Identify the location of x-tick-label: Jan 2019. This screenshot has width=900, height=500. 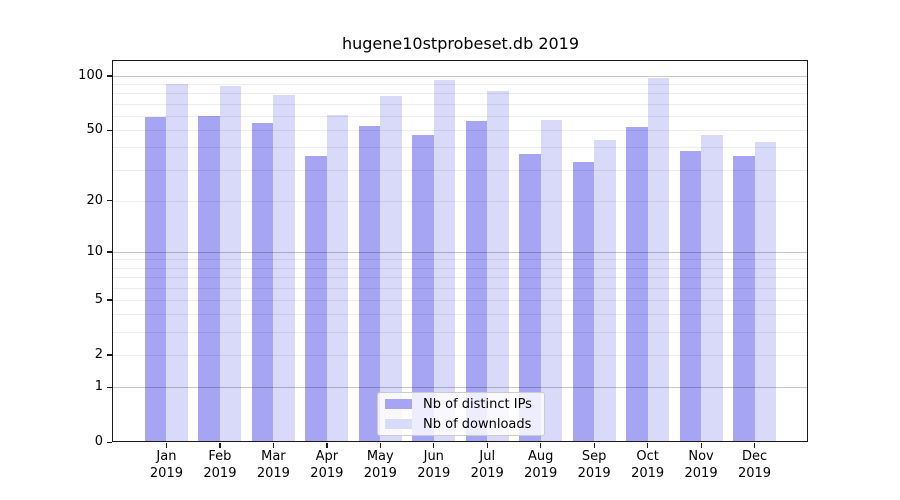
(166, 465).